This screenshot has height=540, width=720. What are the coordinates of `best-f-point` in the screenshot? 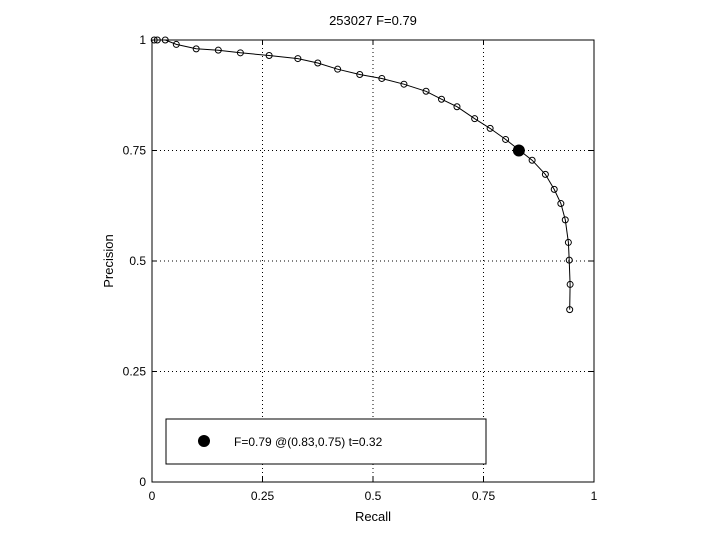 It's located at (518, 150).